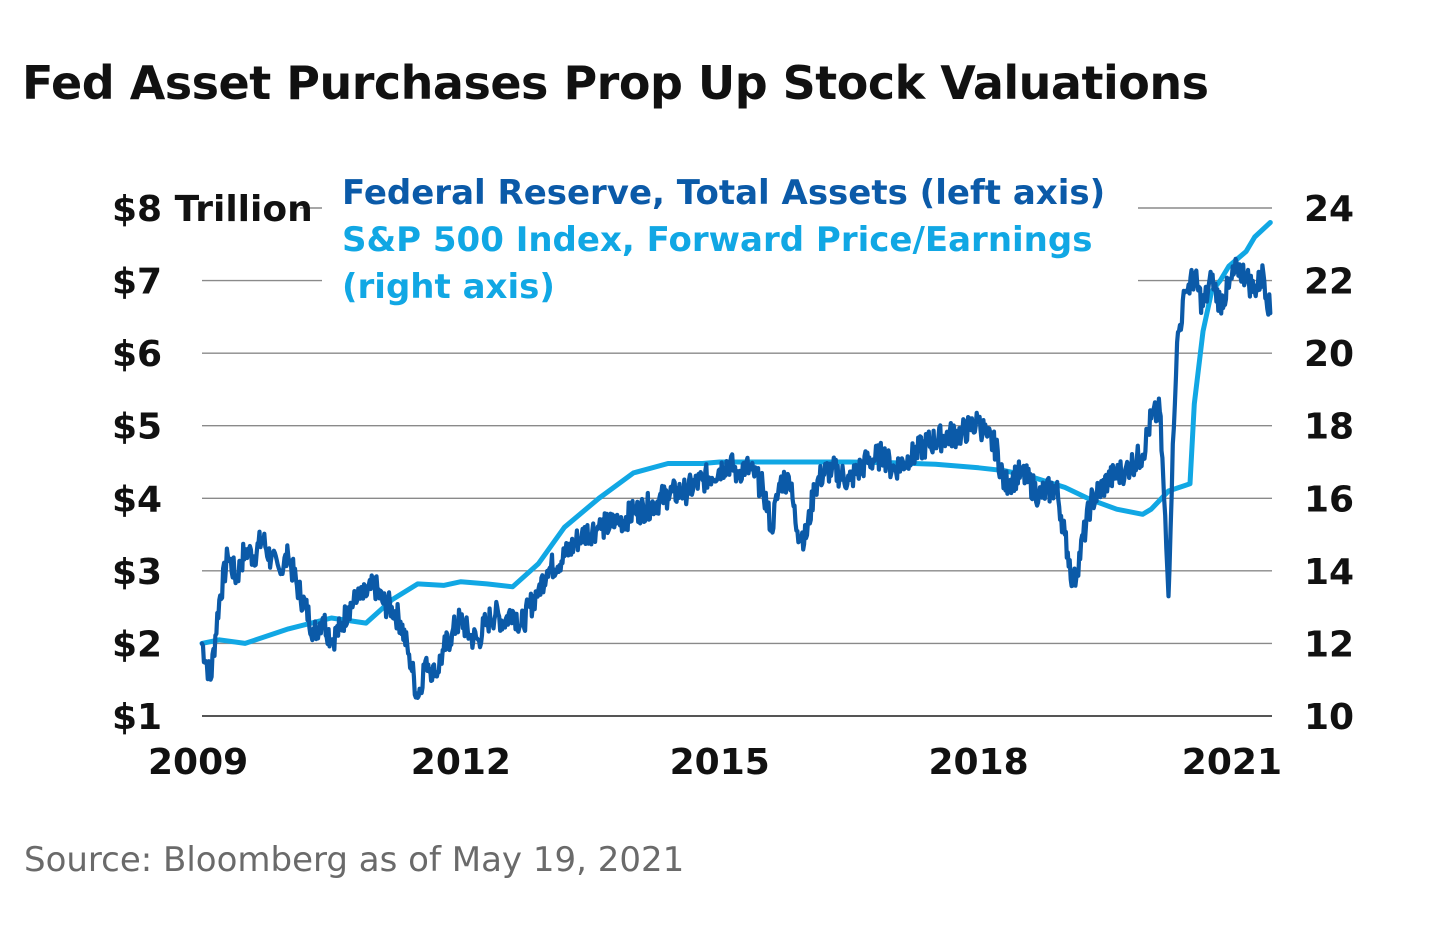 The image size is (1456, 936). I want to click on left-tick-label: $2, so click(137, 644).